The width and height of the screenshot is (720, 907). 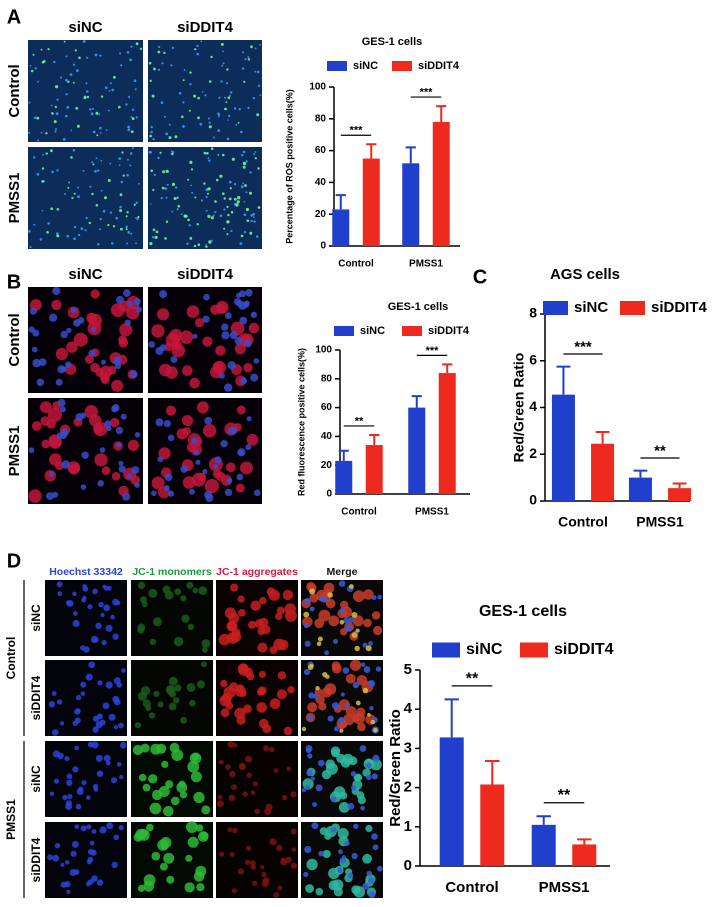 I want to click on y-tick-label: 3, so click(x=408, y=747).